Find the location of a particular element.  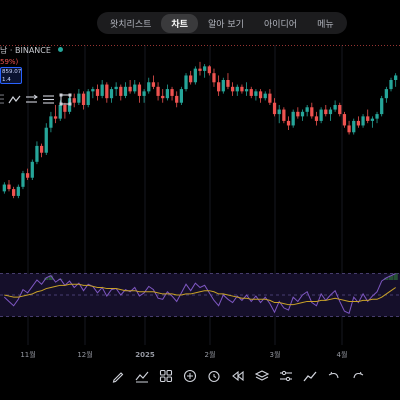

tab-chart: 차트 is located at coordinates (179, 23).